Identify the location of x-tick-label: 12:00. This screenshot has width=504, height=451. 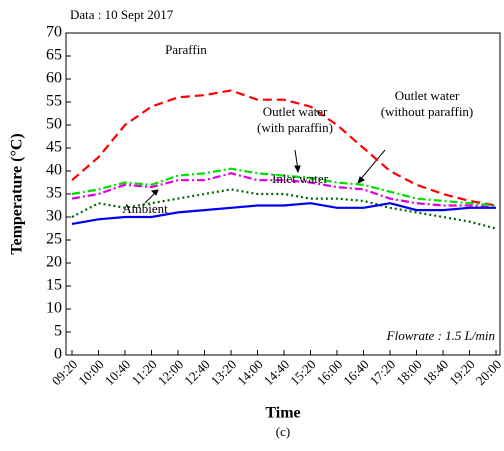
(171, 373).